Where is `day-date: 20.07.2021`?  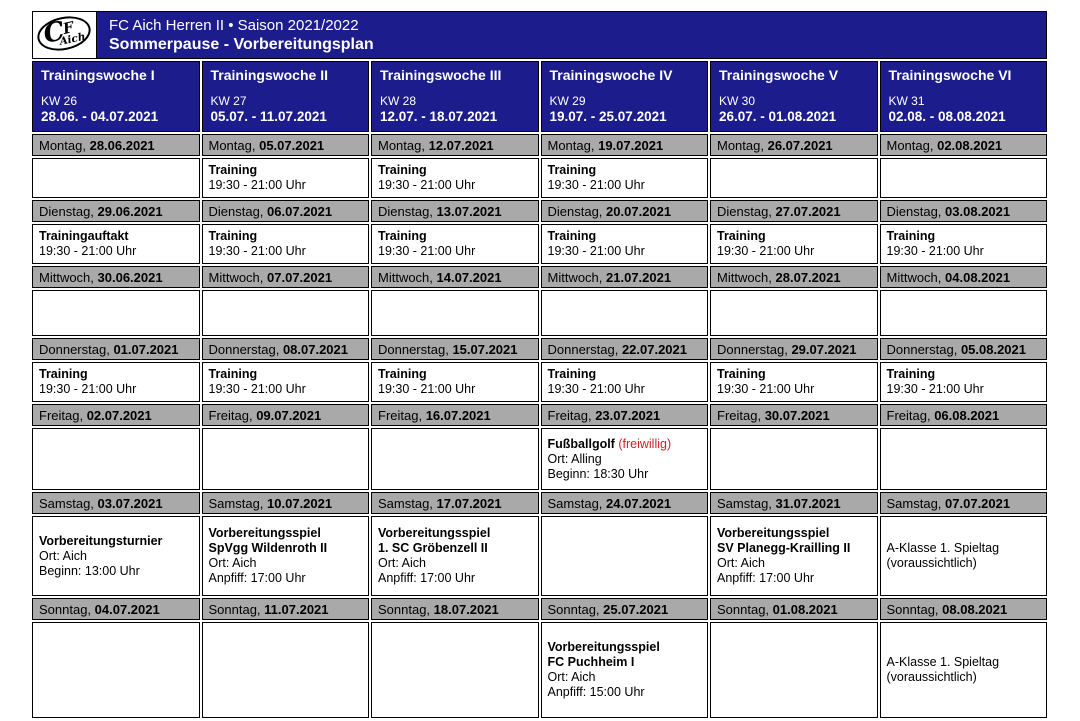
day-date: 20.07.2021 is located at coordinates (639, 211).